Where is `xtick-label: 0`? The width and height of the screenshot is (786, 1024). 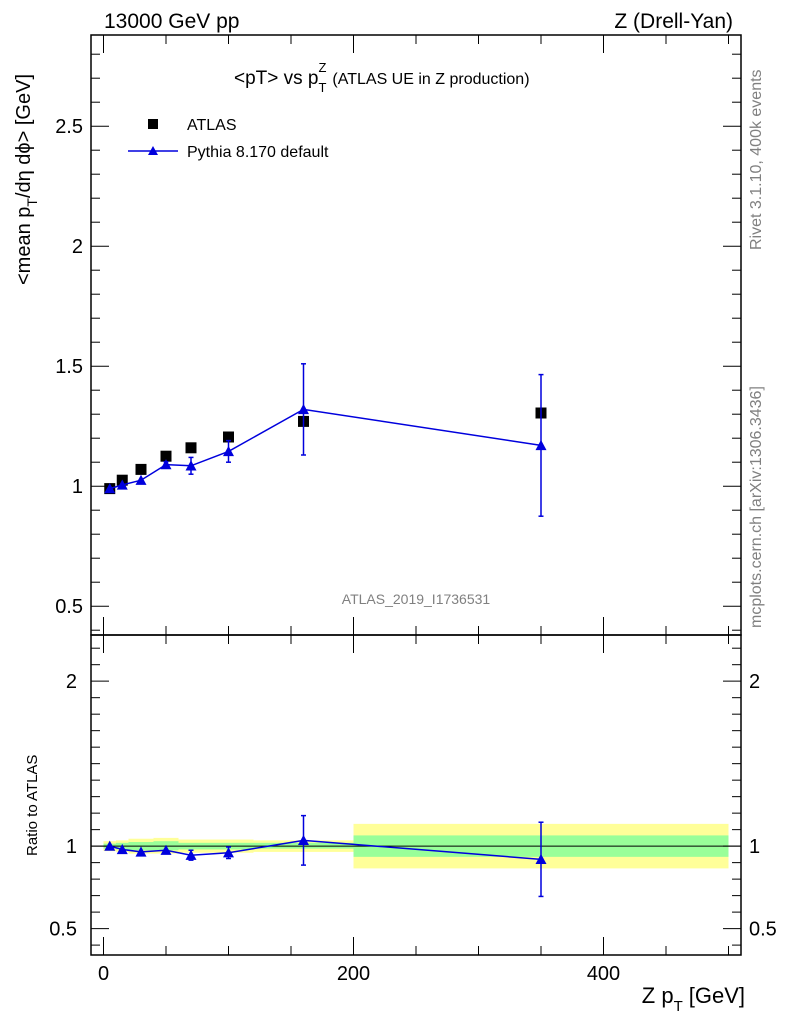 xtick-label: 0 is located at coordinates (103, 974).